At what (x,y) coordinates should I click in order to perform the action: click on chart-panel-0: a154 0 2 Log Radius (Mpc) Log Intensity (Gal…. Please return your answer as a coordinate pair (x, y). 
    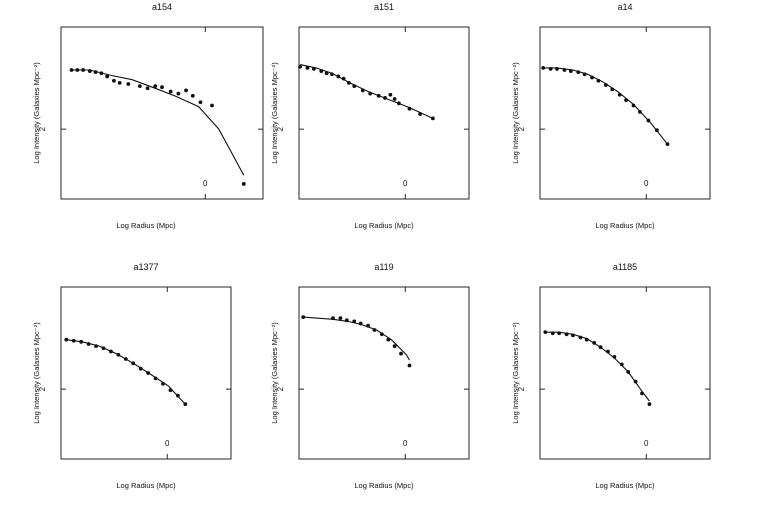
    Looking at the image, I should click on (148, 116).